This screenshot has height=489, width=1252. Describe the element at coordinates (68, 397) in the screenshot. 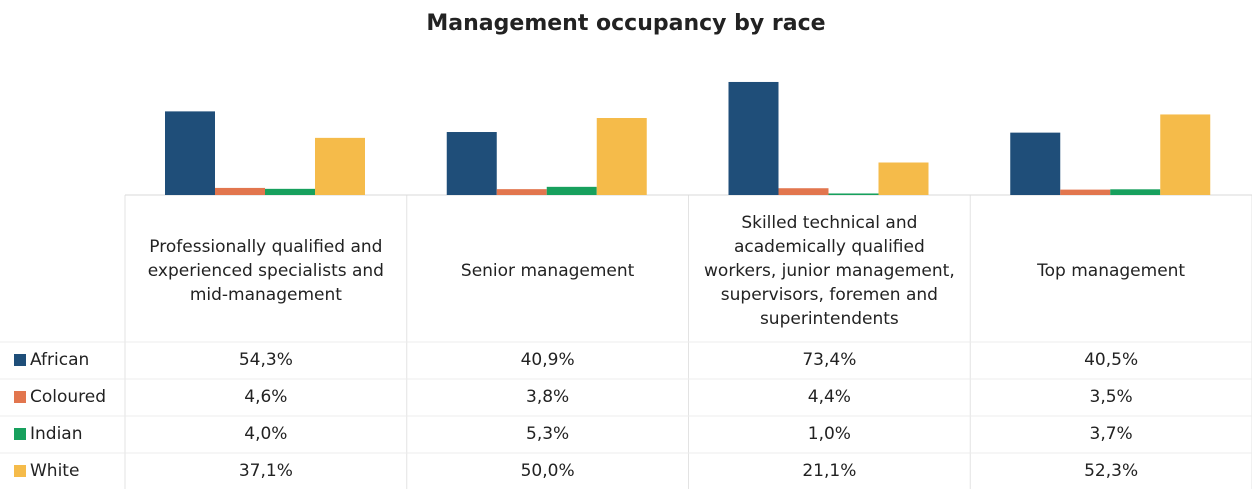

I see `legend-label: Coloured` at that location.